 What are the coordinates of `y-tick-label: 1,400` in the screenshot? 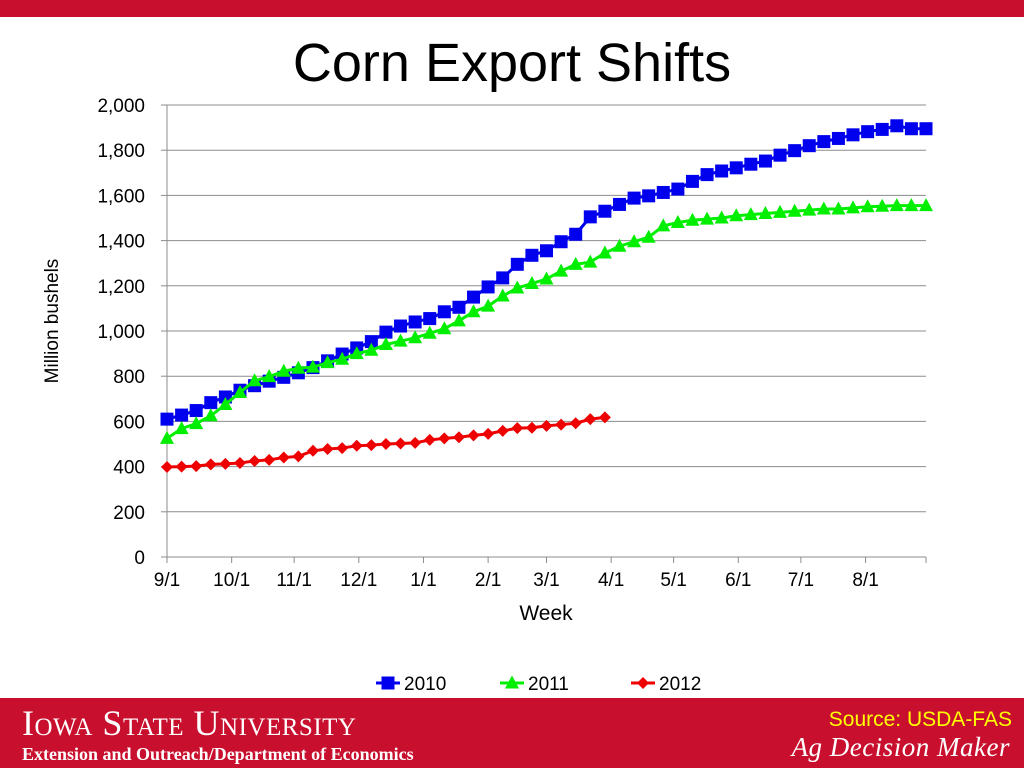 It's located at (121, 242).